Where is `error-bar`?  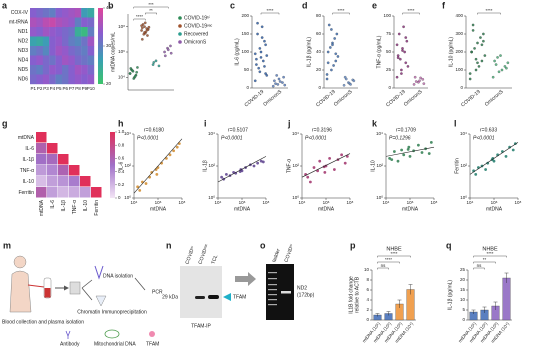 error-bar is located at coordinates (484, 309).